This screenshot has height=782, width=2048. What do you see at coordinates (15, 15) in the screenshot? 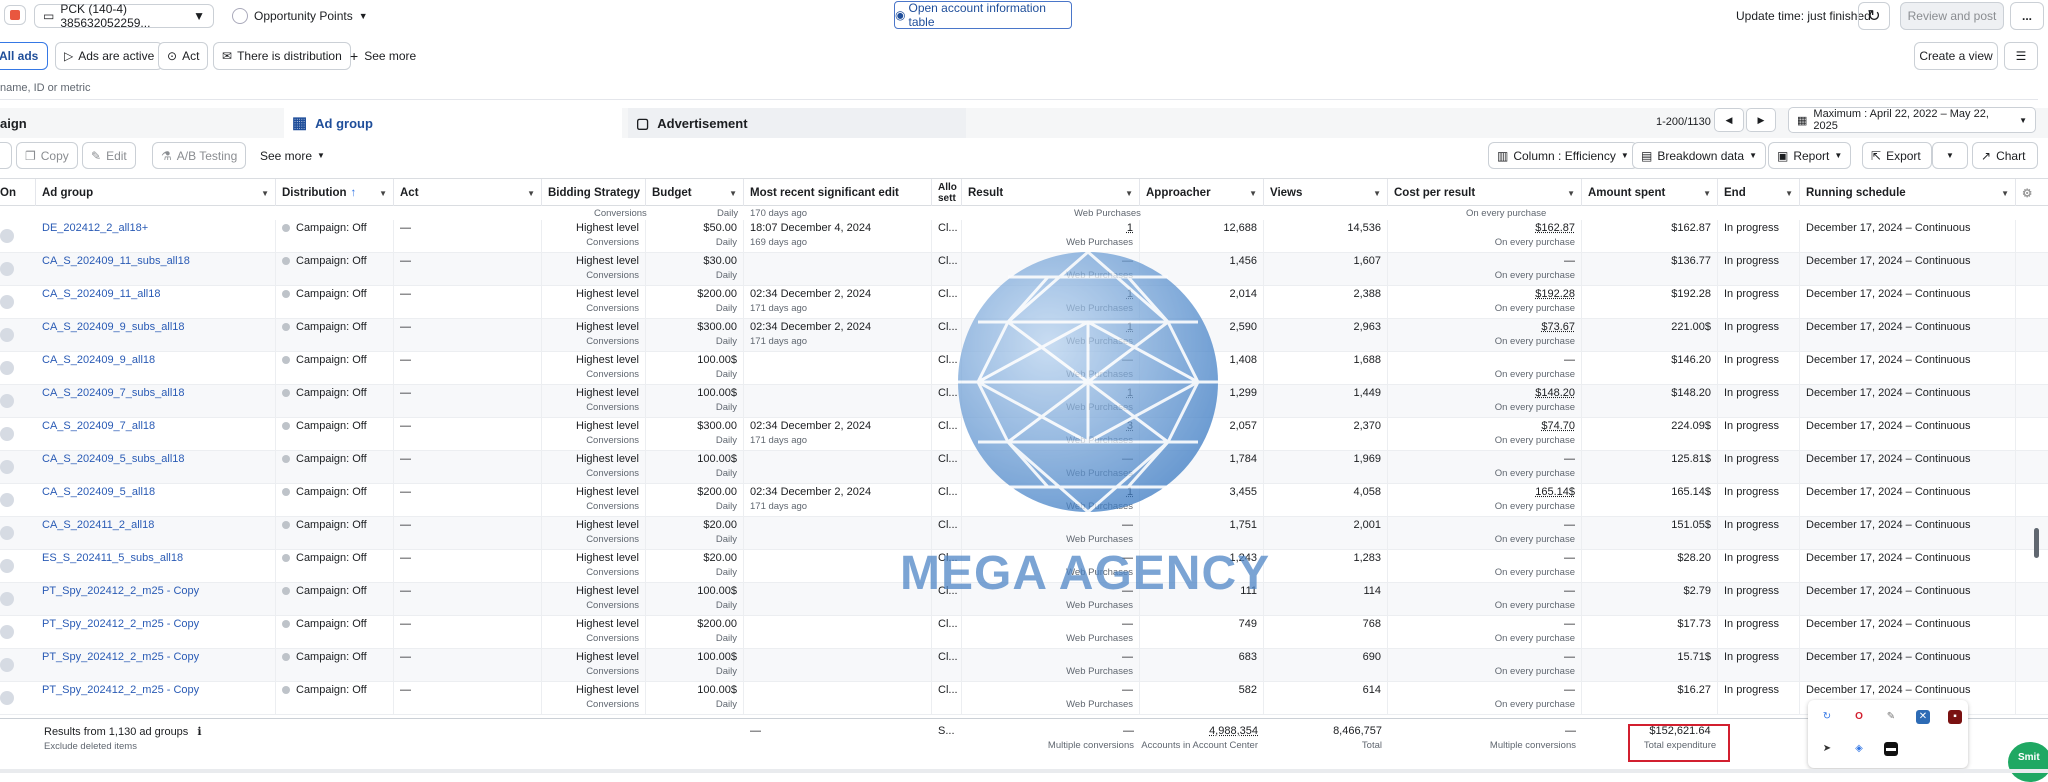
I see `pause-icon` at bounding box center [15, 15].